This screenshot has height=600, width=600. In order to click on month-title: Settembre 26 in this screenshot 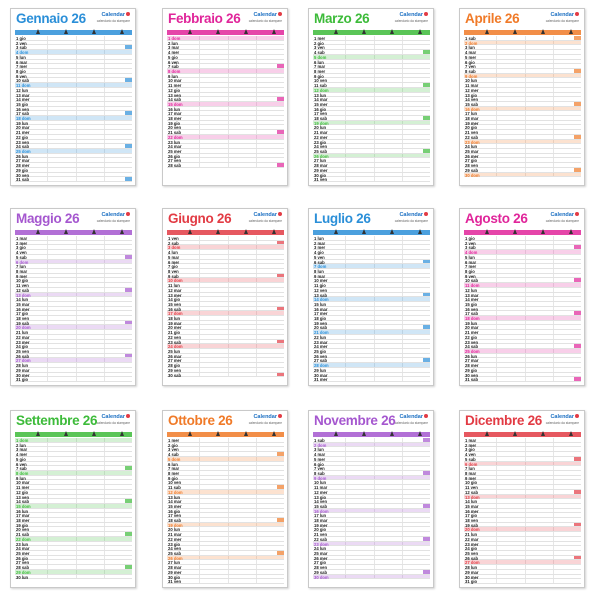, I will do `click(57, 420)`.